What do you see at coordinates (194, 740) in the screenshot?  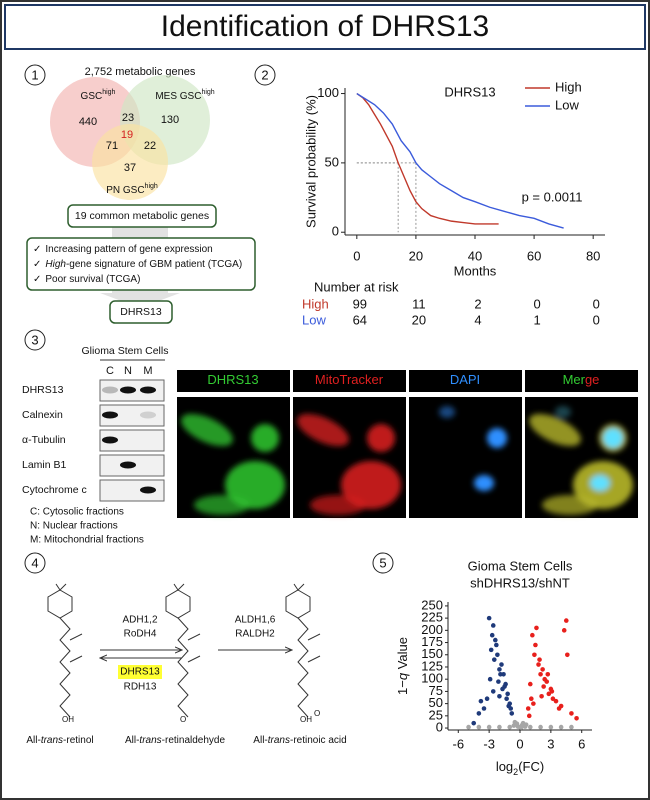 I see `compound-name-part: -retinaldehyde` at bounding box center [194, 740].